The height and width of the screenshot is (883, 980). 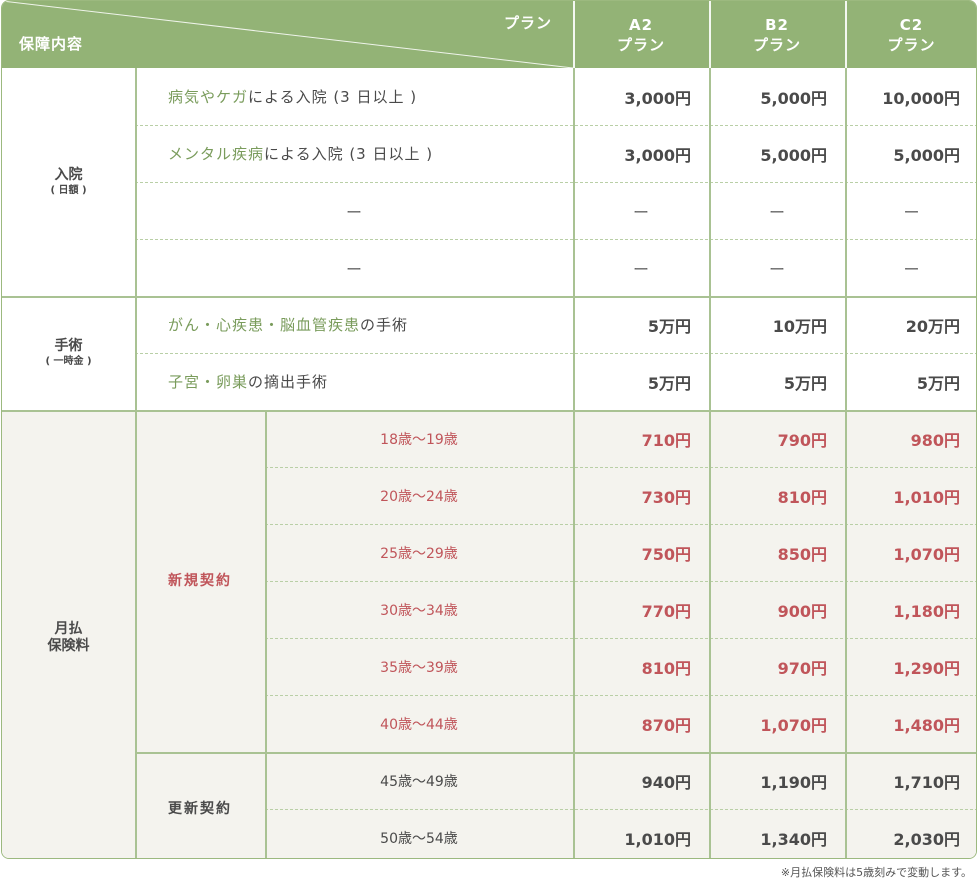 I want to click on coverage-item-highlight: 病気やケガ, so click(x=208, y=97).